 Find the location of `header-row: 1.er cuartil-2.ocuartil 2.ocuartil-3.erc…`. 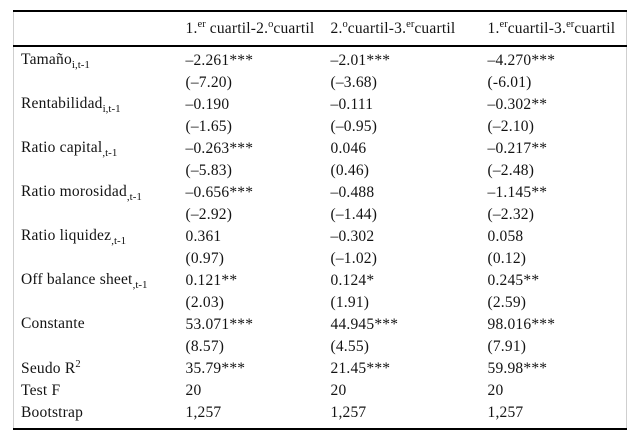

header-row: 1.er cuartil-2.ocuartil 2.ocuartil-3.erc… is located at coordinates (320, 29).